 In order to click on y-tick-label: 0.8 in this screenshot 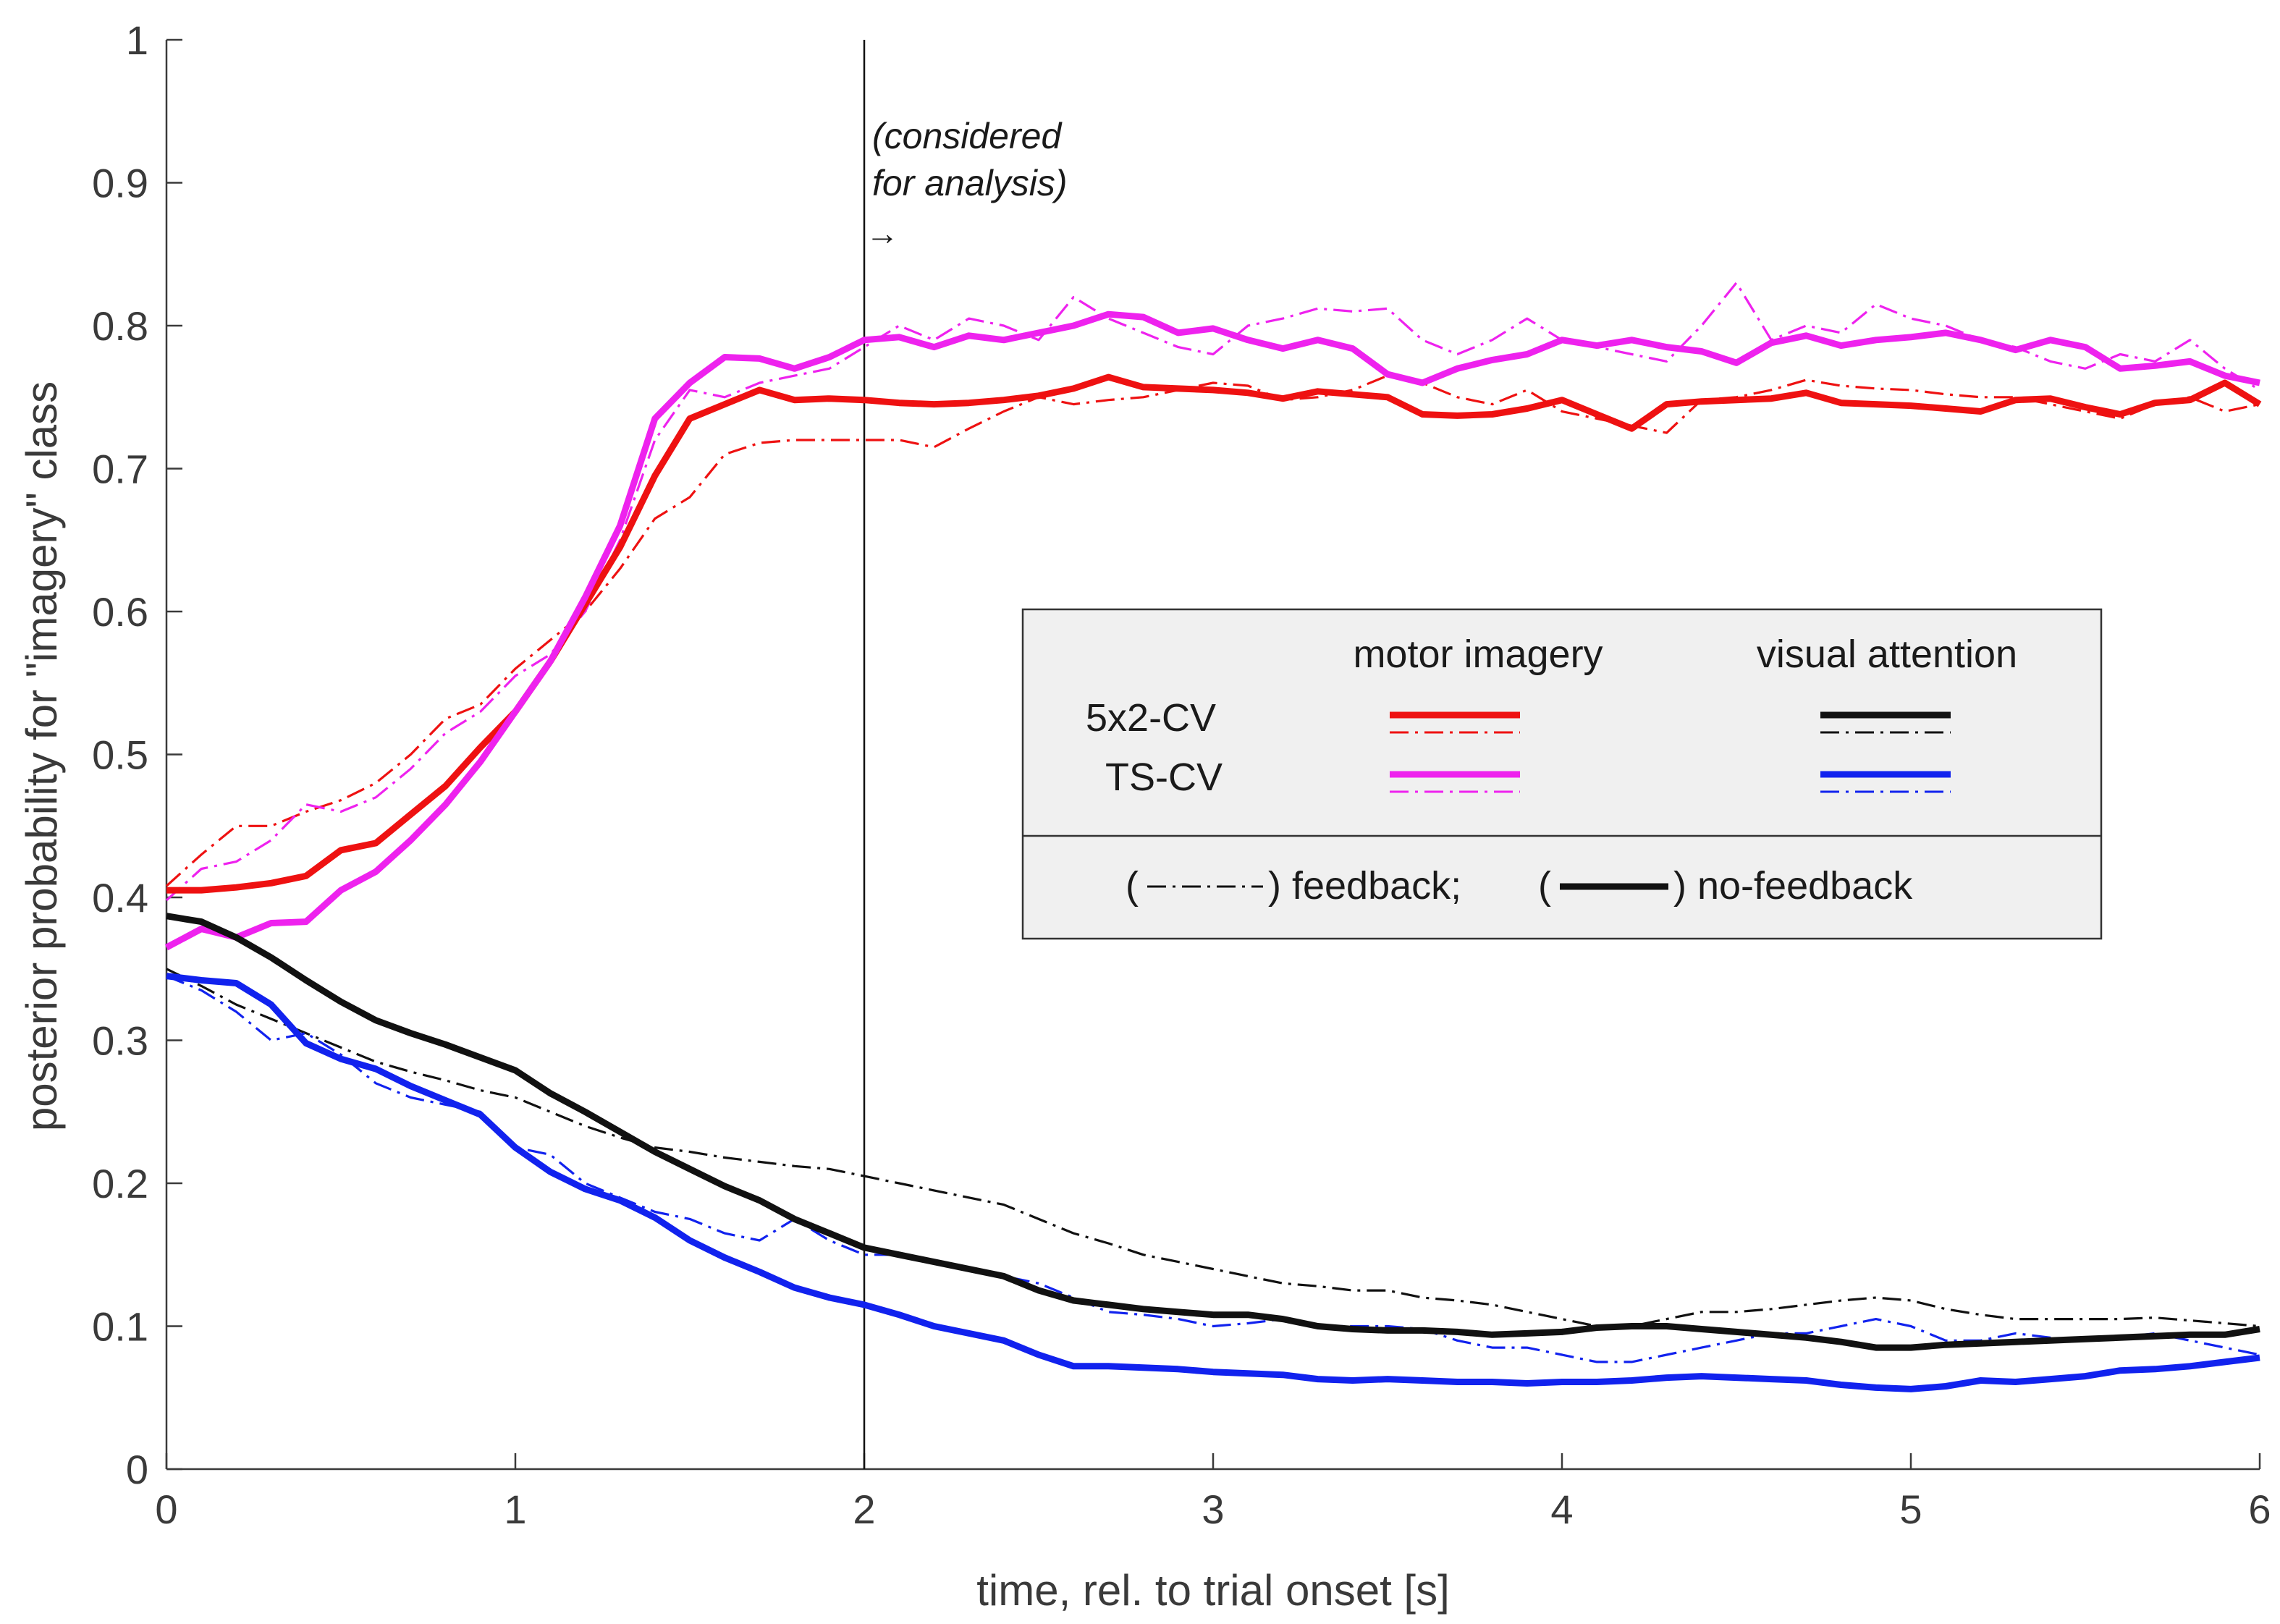, I will do `click(120, 326)`.